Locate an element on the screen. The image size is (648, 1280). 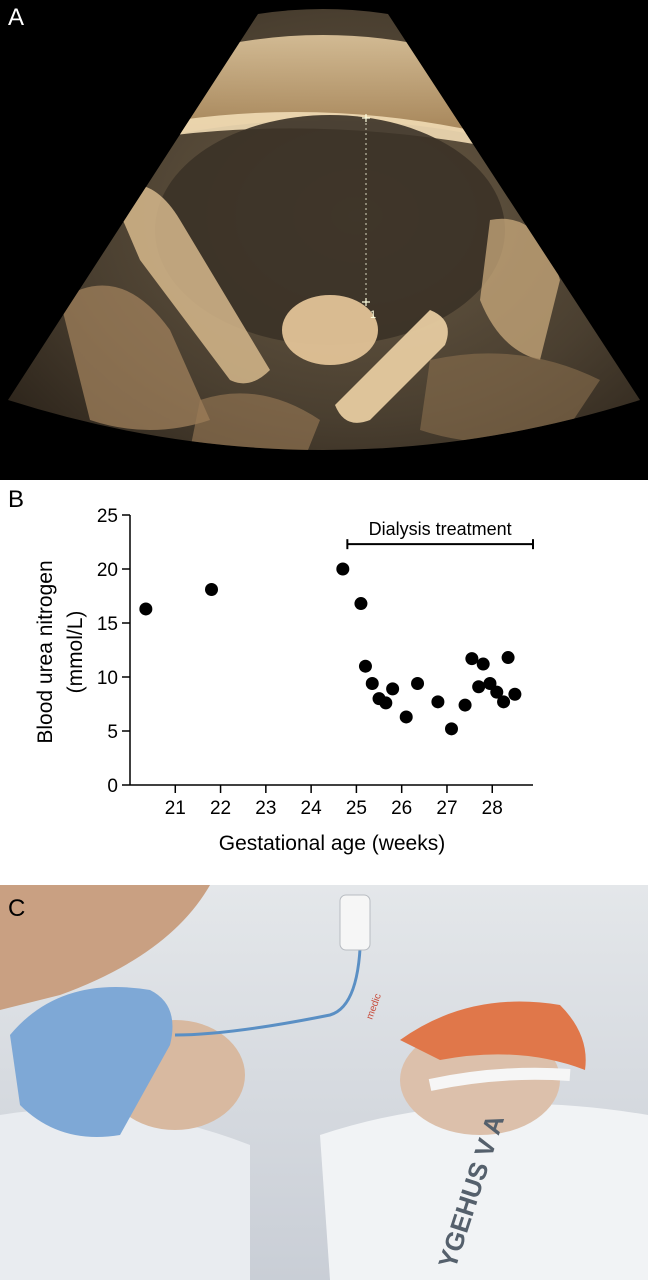
y-tick-label: 0 is located at coordinates (112, 786).